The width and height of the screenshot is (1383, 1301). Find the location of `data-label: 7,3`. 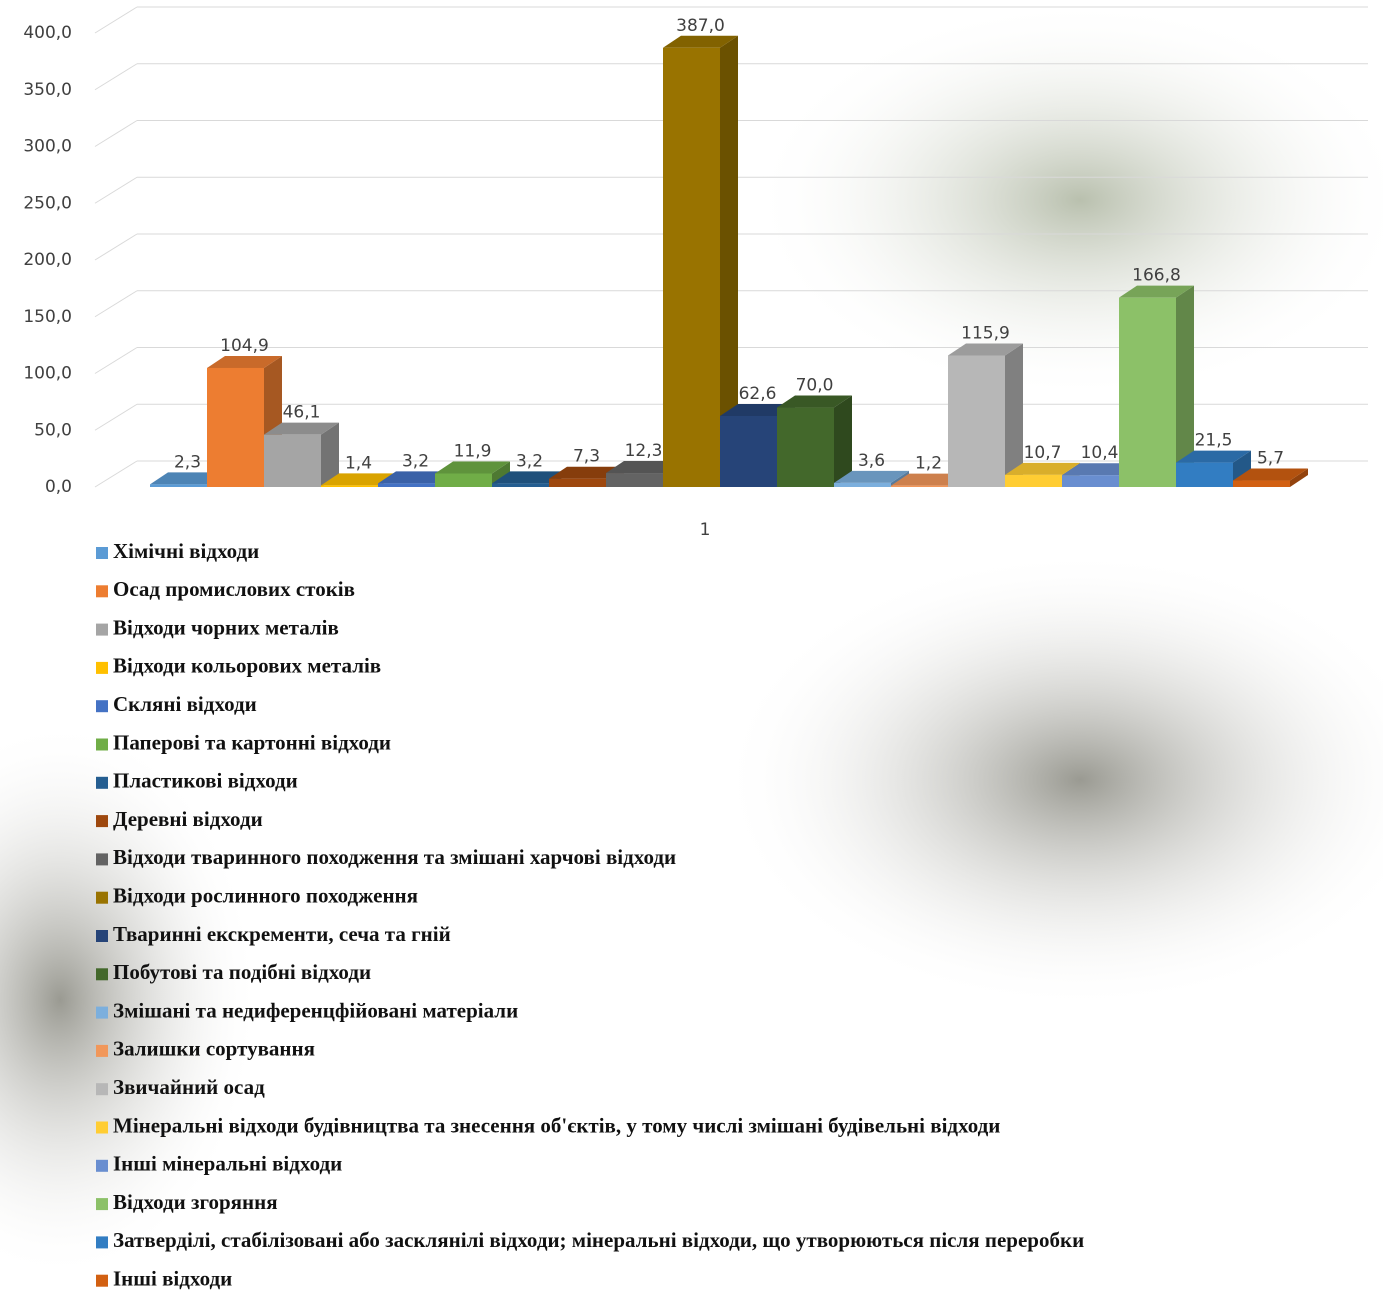

data-label: 7,3 is located at coordinates (586, 457).